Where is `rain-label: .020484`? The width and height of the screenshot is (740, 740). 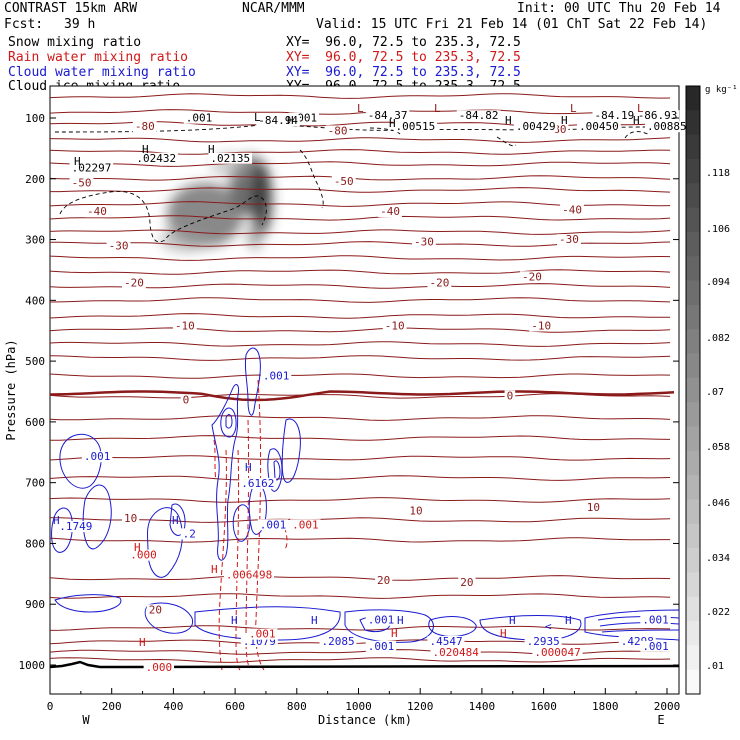
rain-label: .020484 is located at coordinates (456, 652).